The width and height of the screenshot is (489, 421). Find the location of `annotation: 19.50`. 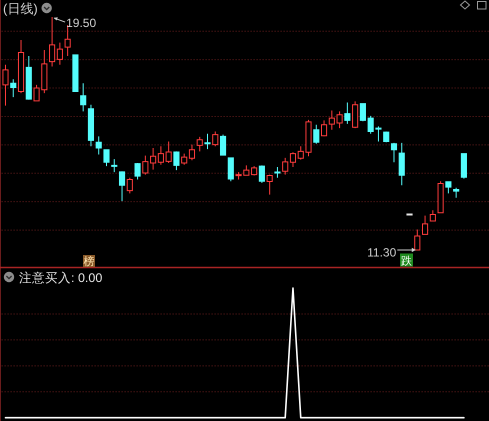

annotation: 19.50 is located at coordinates (81, 23).